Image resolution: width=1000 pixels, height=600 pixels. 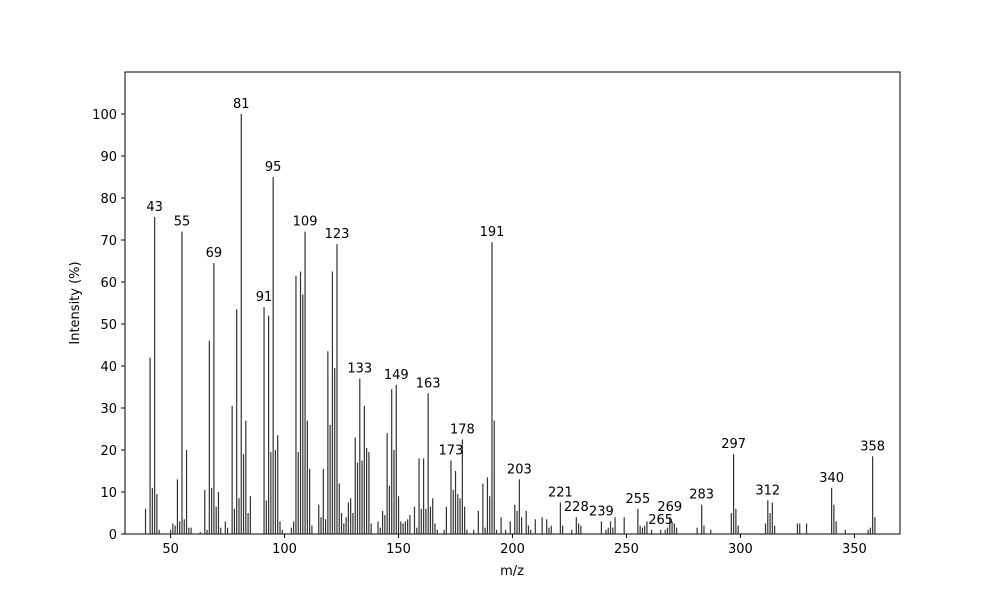 What do you see at coordinates (660, 520) in the screenshot?
I see `peak-label: 265` at bounding box center [660, 520].